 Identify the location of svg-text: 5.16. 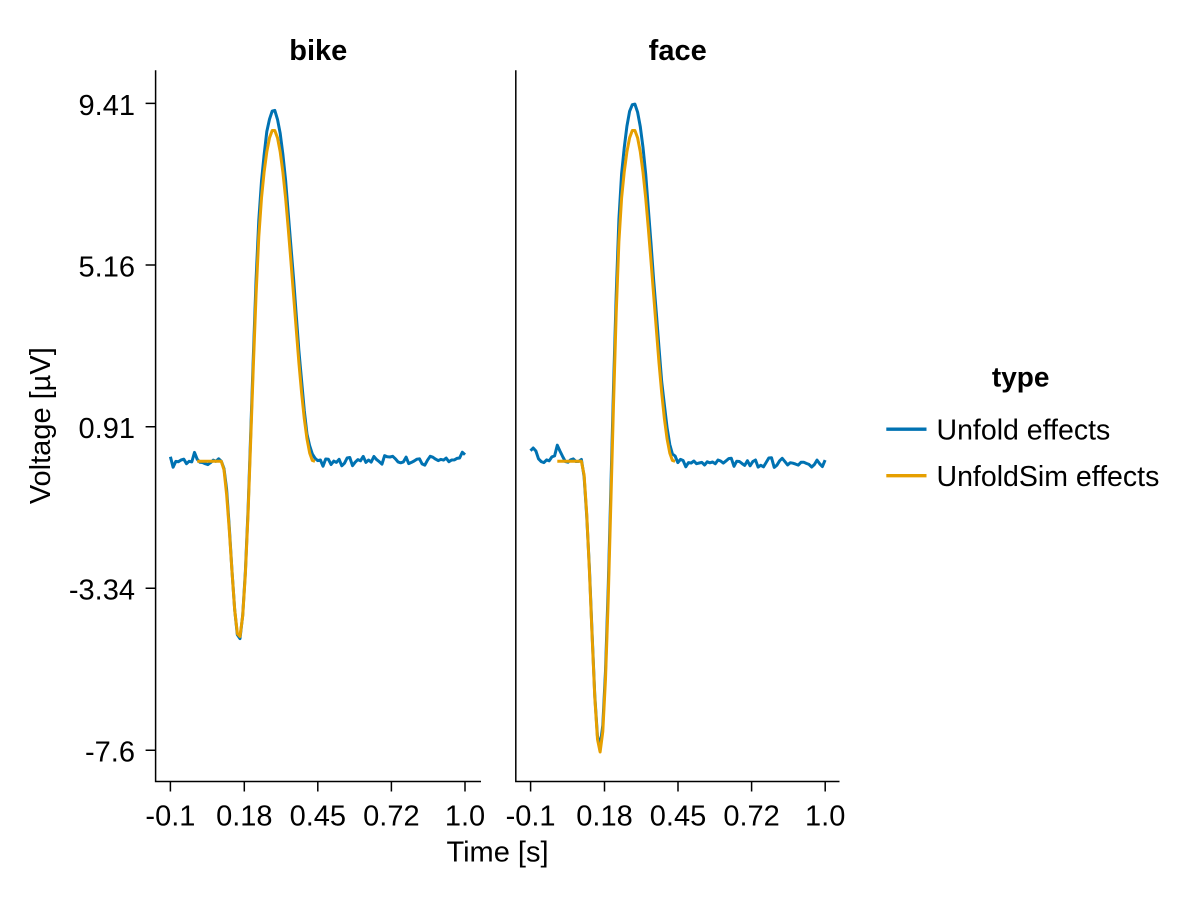
(107, 267).